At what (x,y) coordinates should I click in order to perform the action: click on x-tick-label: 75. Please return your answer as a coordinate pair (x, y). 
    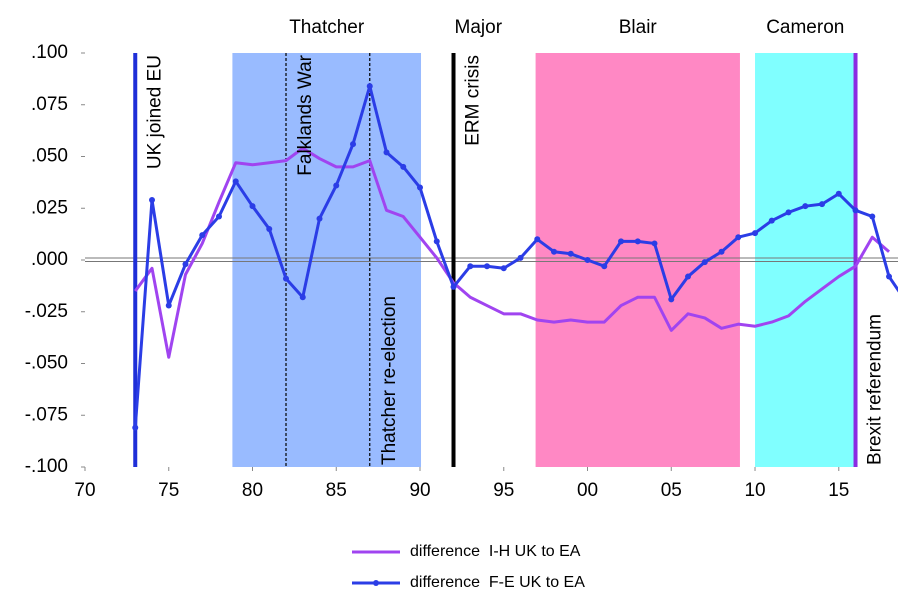
    Looking at the image, I should click on (168, 490).